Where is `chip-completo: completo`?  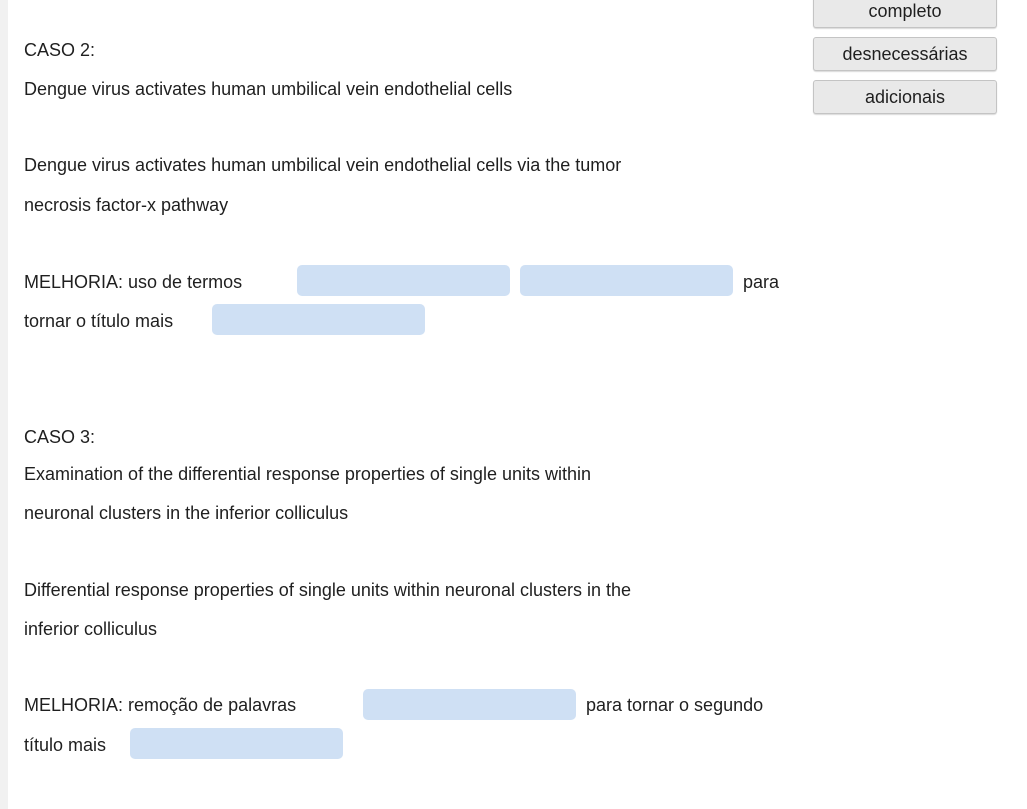
chip-completo: completo is located at coordinates (905, 14).